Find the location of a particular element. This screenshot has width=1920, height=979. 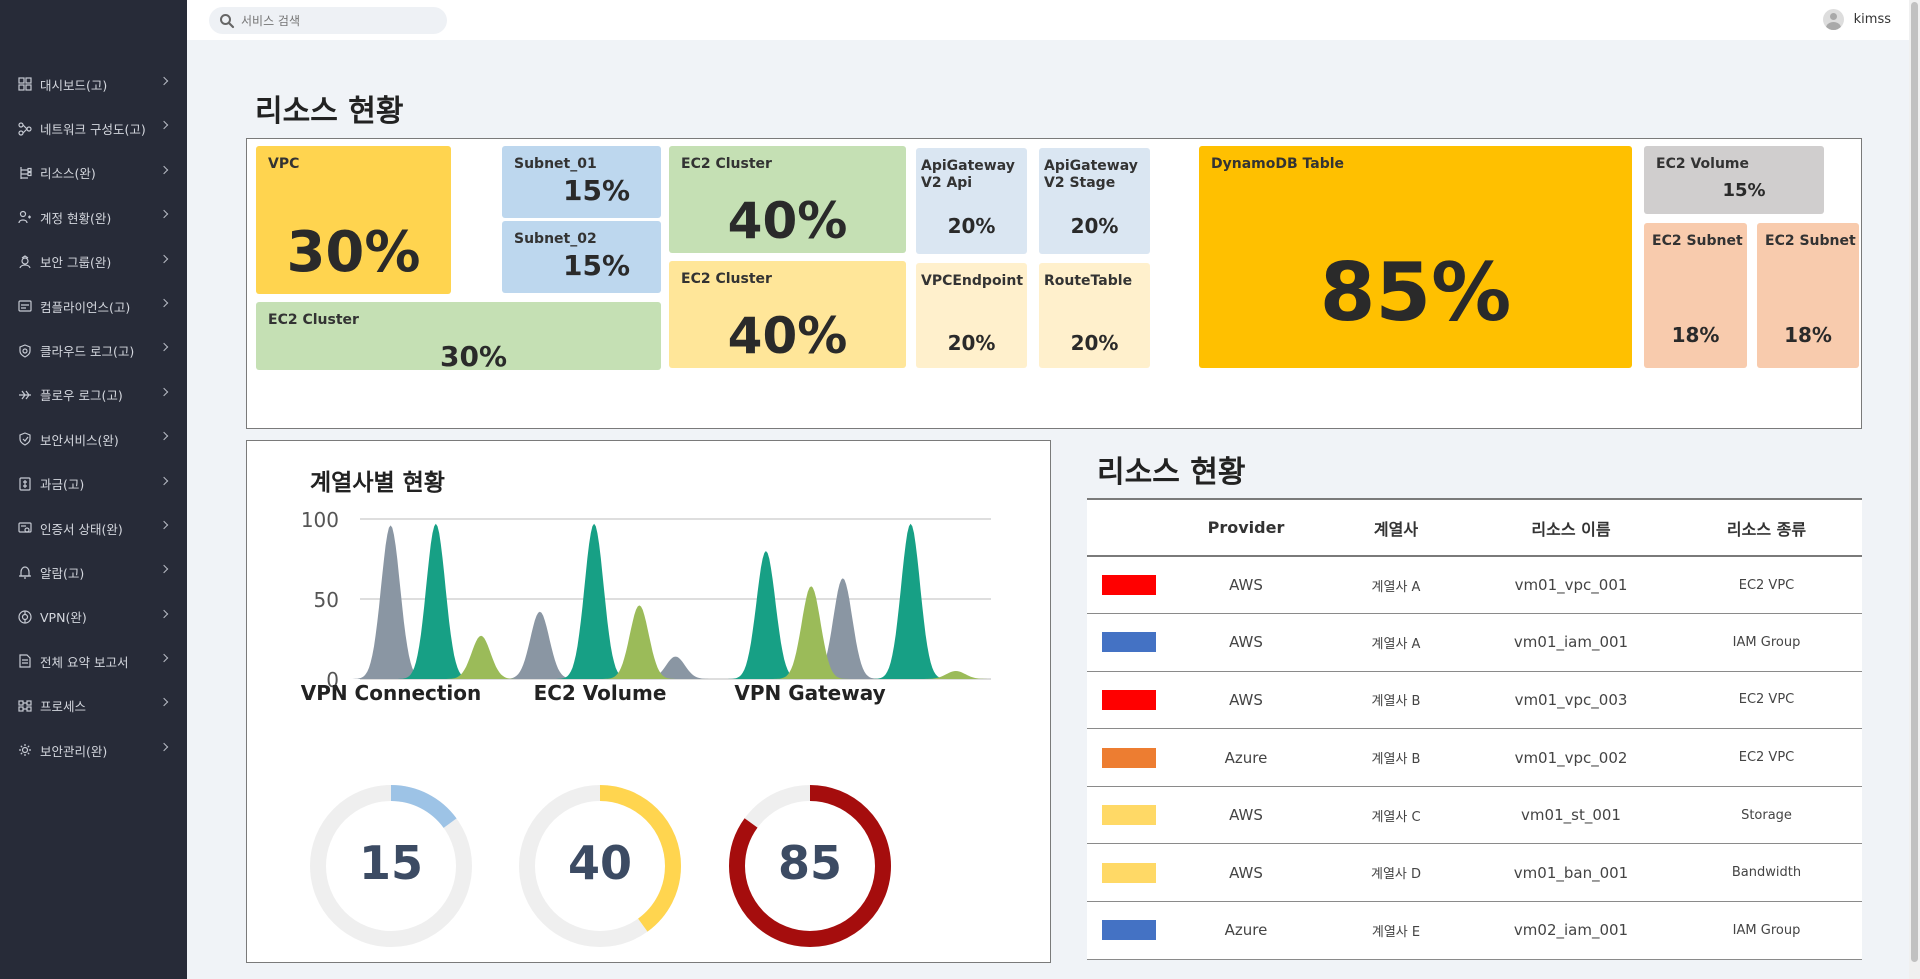

sidebar-item-10: 과금(고) is located at coordinates (93, 484).